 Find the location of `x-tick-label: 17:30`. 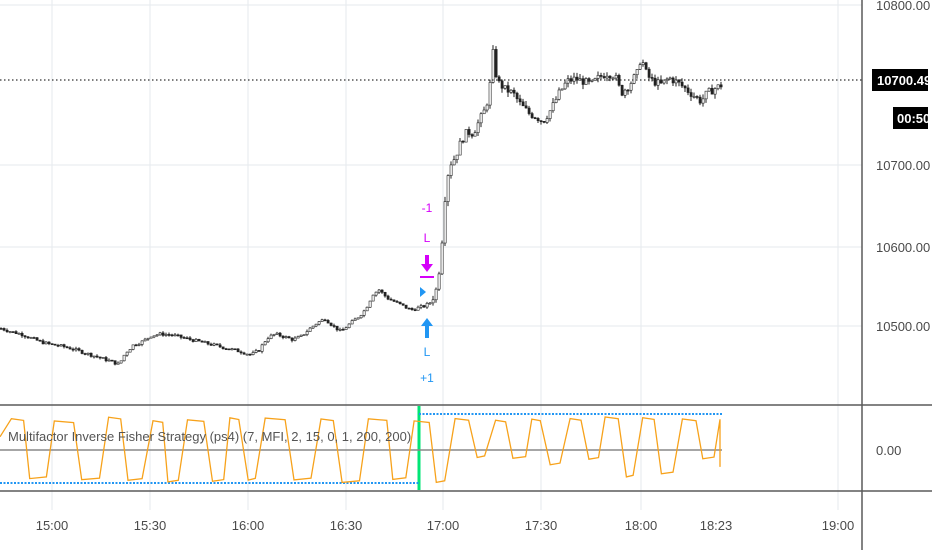

x-tick-label: 17:30 is located at coordinates (541, 525).